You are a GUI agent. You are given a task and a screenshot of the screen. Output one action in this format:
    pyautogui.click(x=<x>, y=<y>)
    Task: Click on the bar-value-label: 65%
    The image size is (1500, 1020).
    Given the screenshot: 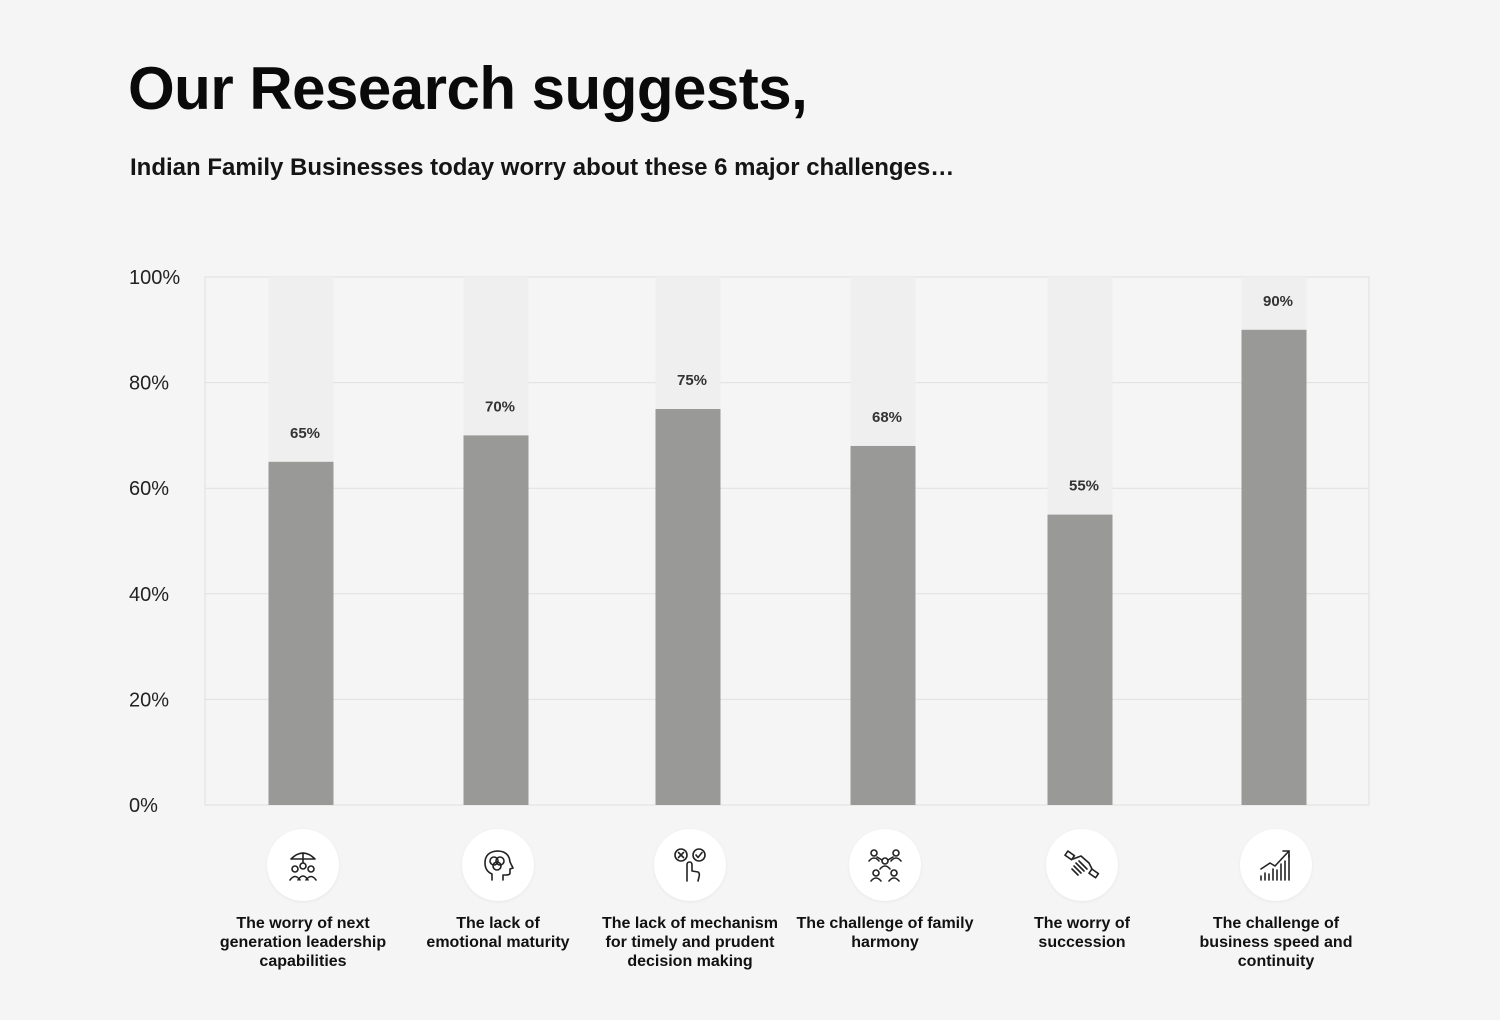 What is the action you would take?
    pyautogui.click(x=305, y=433)
    